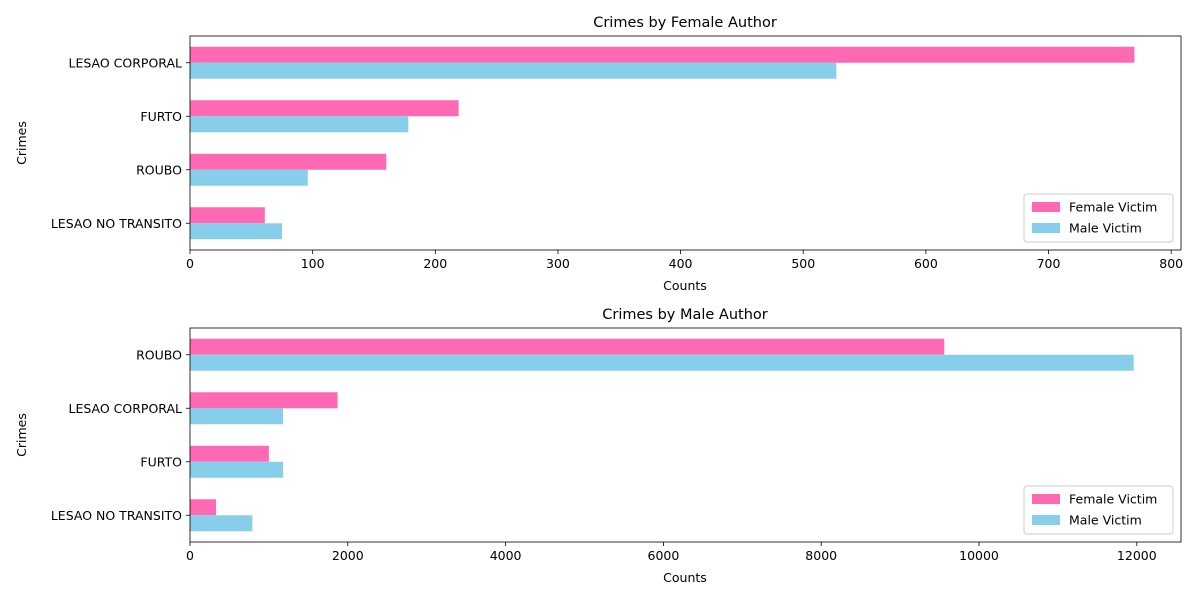 The image size is (1200, 600). I want to click on x-tick-label: 300, so click(558, 263).